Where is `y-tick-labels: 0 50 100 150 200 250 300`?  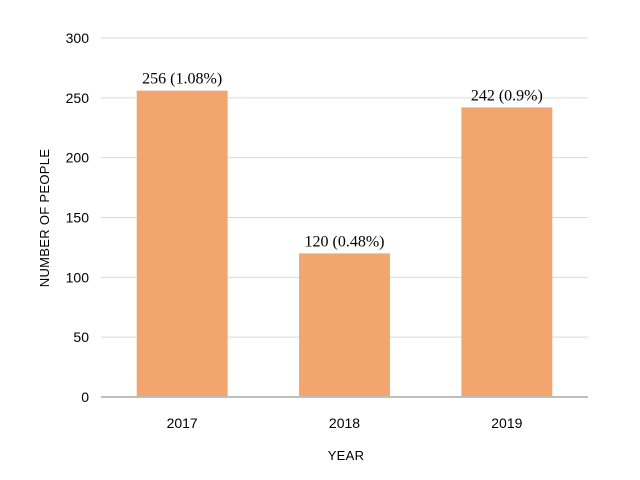
y-tick-labels: 0 50 100 150 200 250 300 is located at coordinates (78, 217).